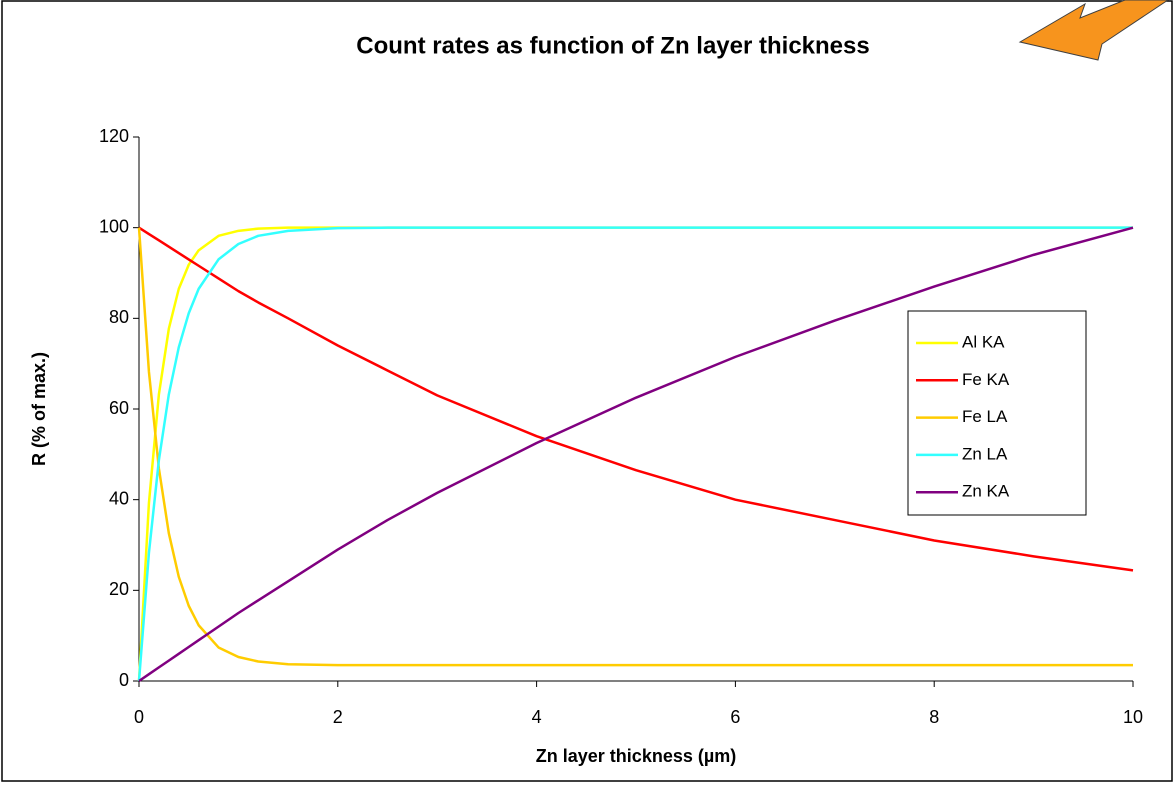 The height and width of the screenshot is (788, 1175). I want to click on arrow-decoration, so click(1093, 30).